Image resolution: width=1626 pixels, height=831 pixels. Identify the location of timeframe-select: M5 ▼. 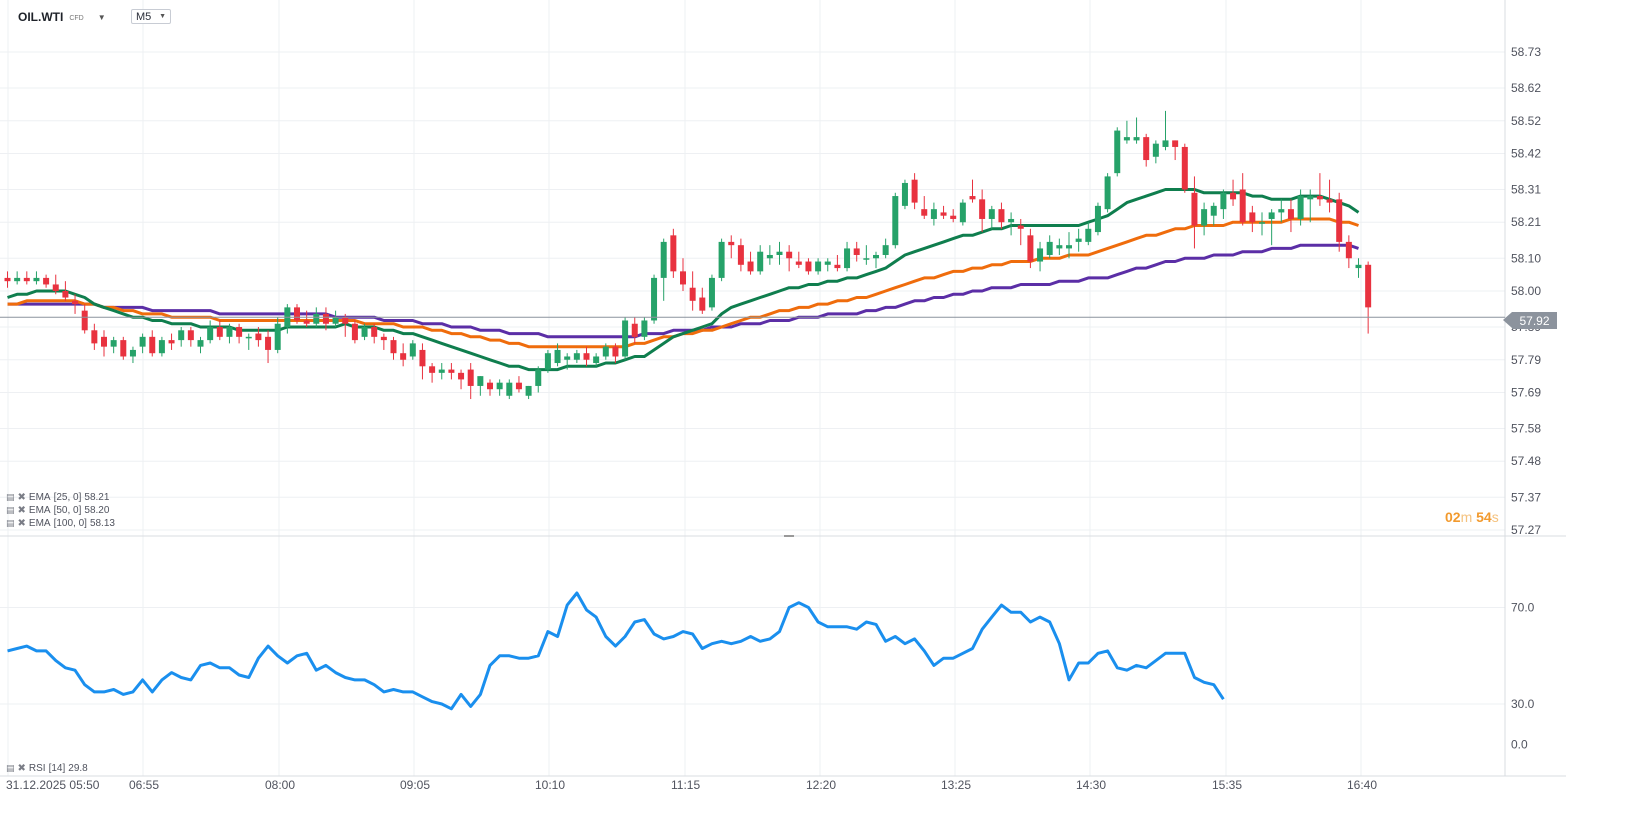
(151, 16).